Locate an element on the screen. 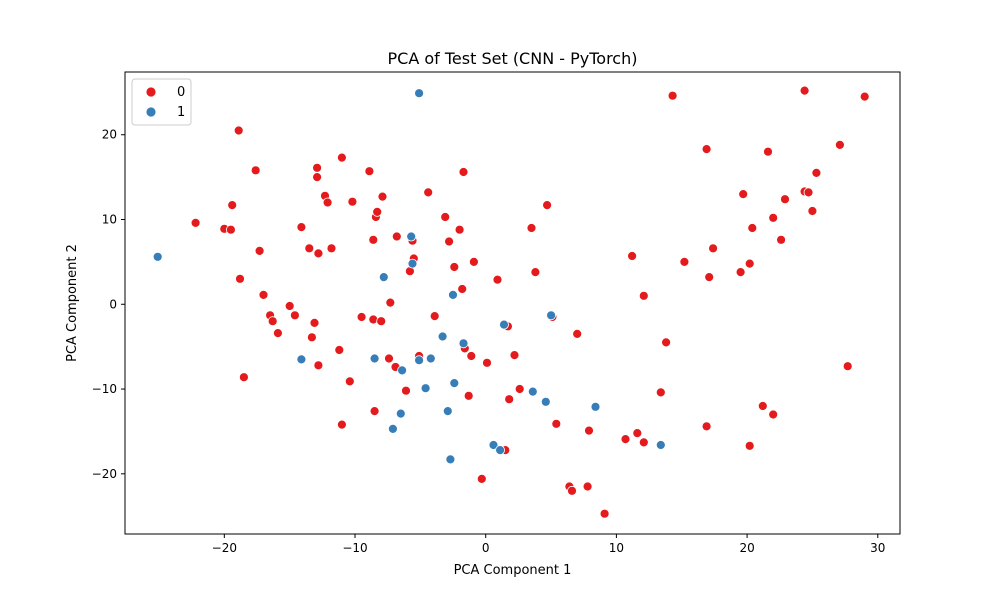  x-axis-label: PCA Component 1 is located at coordinates (513, 570).